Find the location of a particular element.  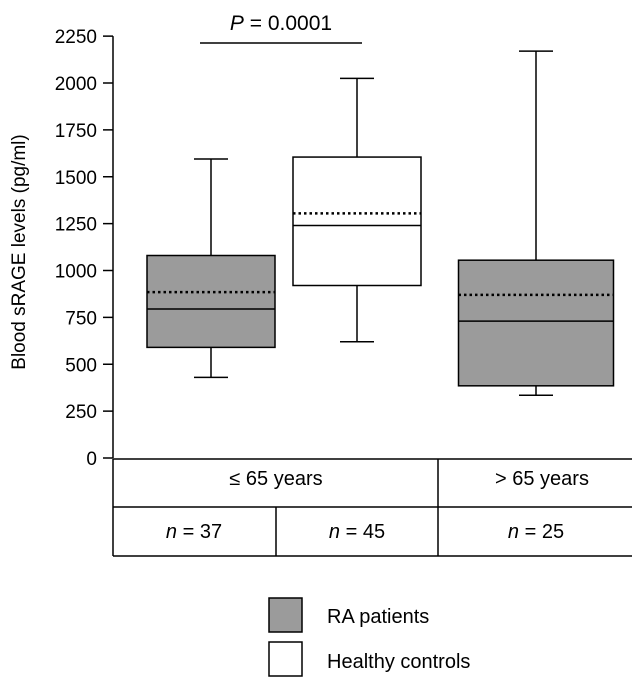

n-value: = 25 is located at coordinates (541, 532).